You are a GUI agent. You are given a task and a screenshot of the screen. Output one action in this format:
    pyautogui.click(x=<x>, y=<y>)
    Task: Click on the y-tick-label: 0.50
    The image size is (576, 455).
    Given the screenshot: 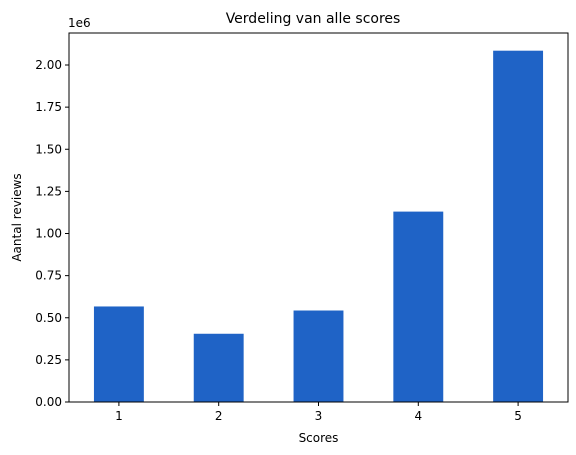 What is the action you would take?
    pyautogui.click(x=48, y=318)
    